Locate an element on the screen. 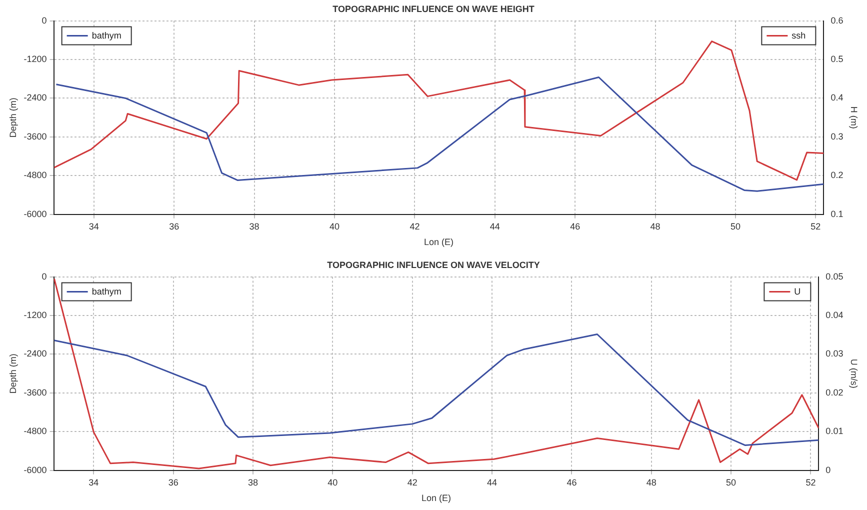 This screenshot has width=867, height=510. y2-tick-label: 0.05 is located at coordinates (835, 276).